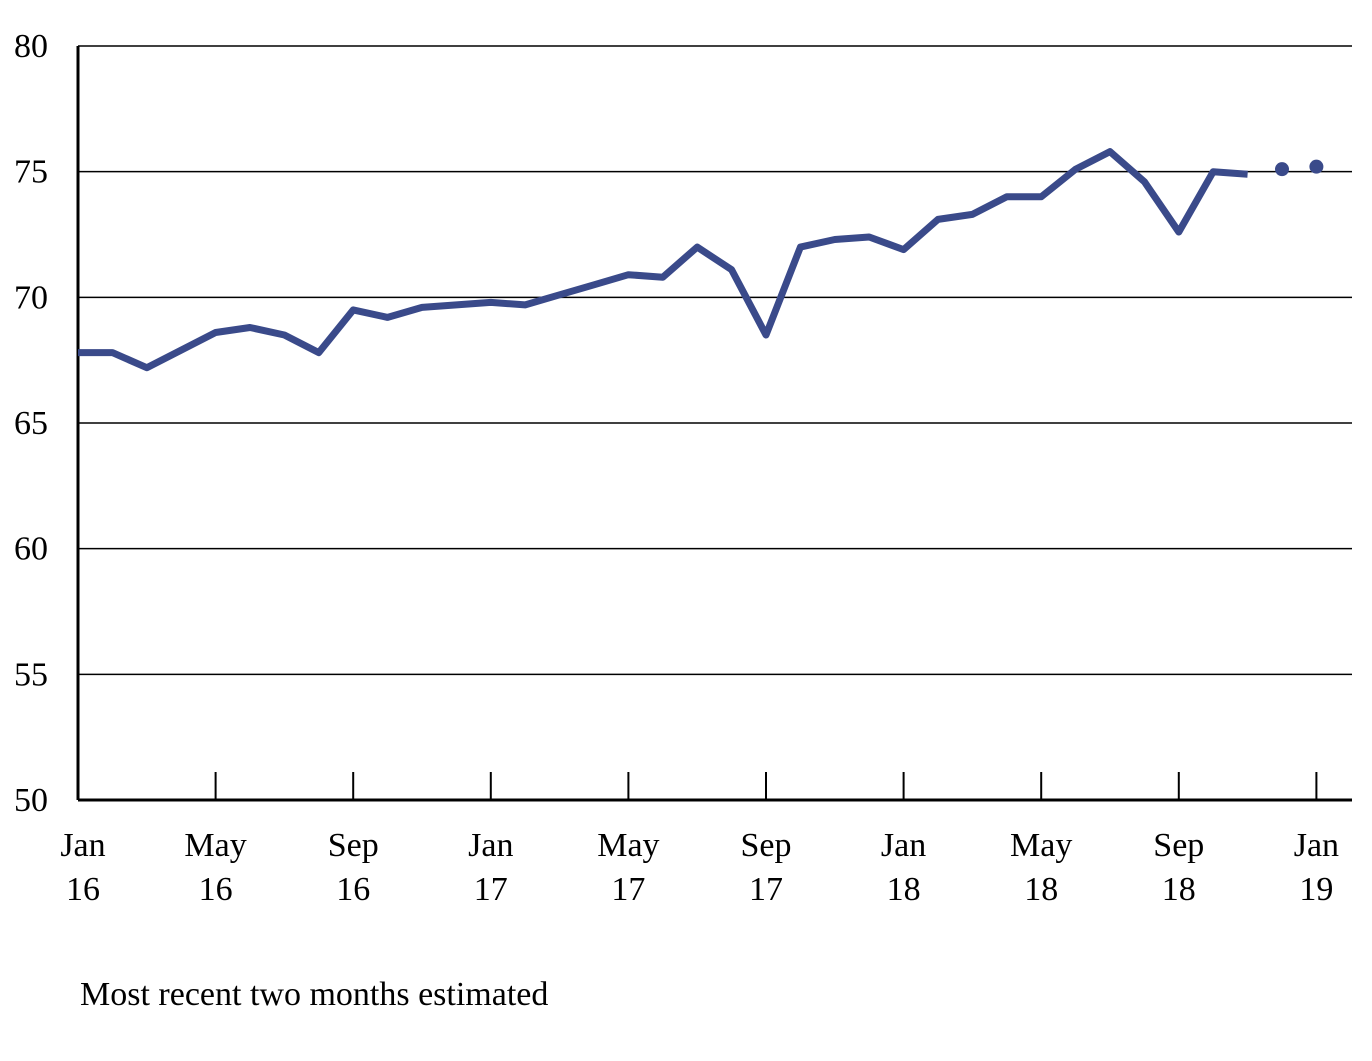 The height and width of the screenshot is (1061, 1372). What do you see at coordinates (31, 674) in the screenshot?
I see `y-tick-label: 55` at bounding box center [31, 674].